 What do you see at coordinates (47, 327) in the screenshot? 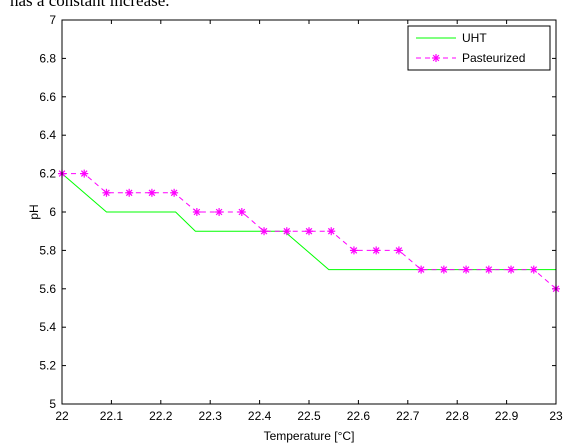
I see `y-tick-label: 5.4` at bounding box center [47, 327].